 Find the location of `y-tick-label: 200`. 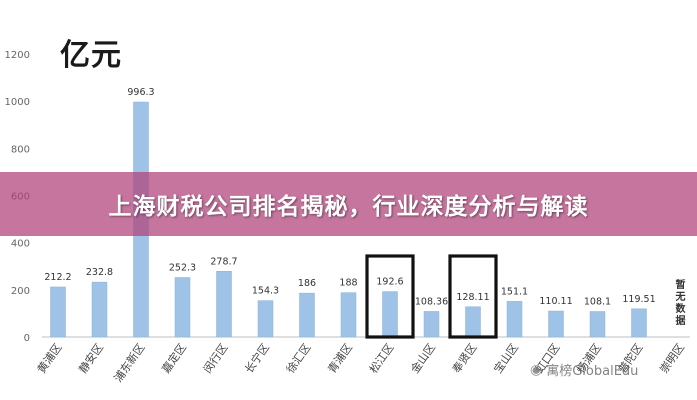

y-tick-label: 200 is located at coordinates (20, 291).